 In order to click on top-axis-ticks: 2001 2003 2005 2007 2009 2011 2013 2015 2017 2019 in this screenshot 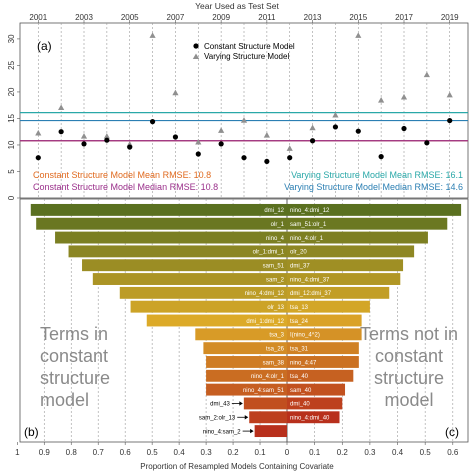, I will do `click(244, 18)`.